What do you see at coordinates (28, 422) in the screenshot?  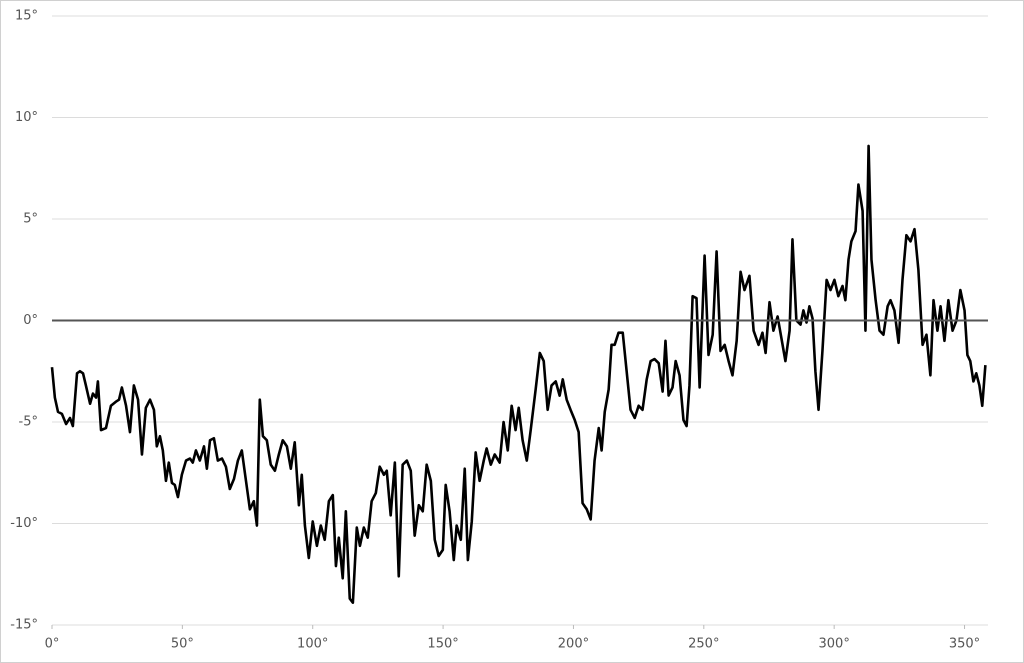 I see `y-tick-label: -5°` at bounding box center [28, 422].